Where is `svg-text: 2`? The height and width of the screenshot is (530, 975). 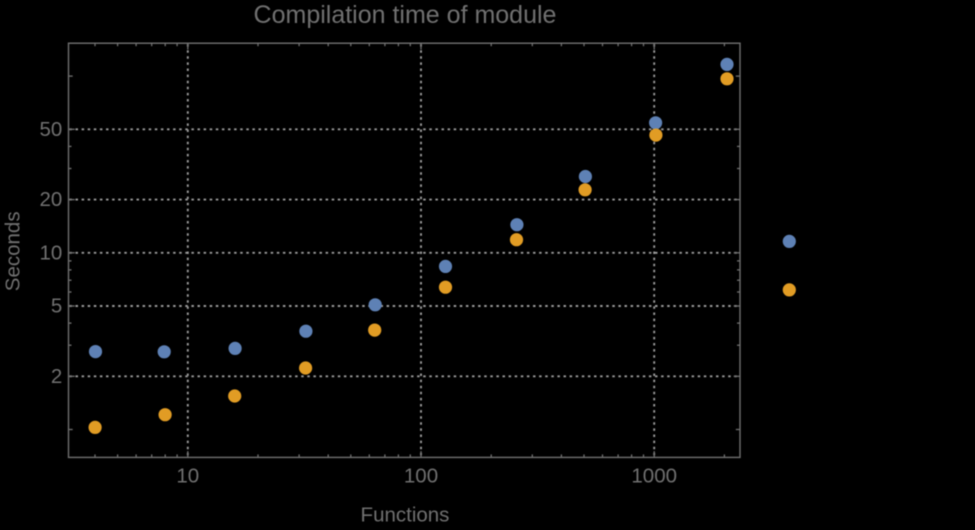
svg-text: 2 is located at coordinates (56, 376).